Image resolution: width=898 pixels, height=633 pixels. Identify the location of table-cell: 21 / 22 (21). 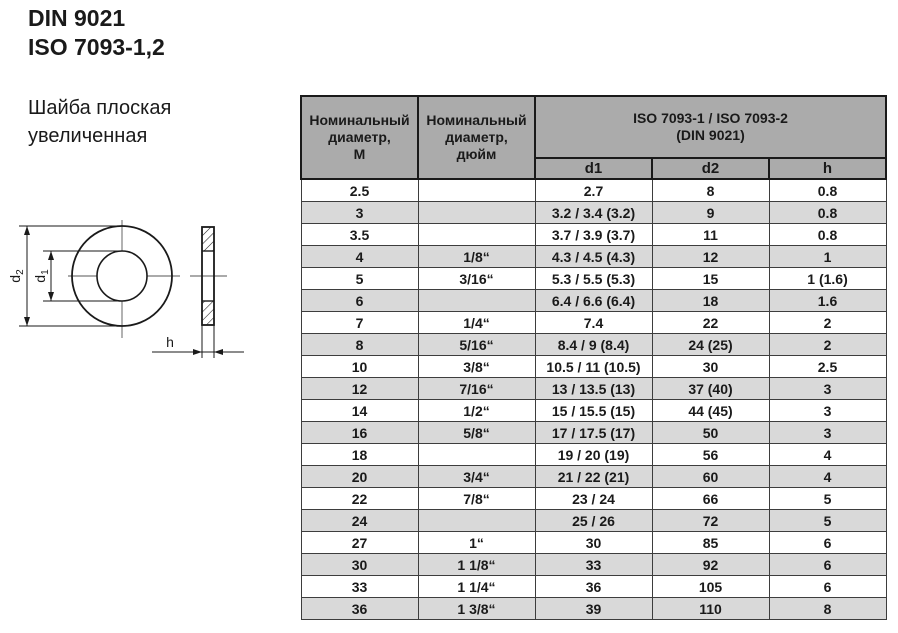
(593, 476).